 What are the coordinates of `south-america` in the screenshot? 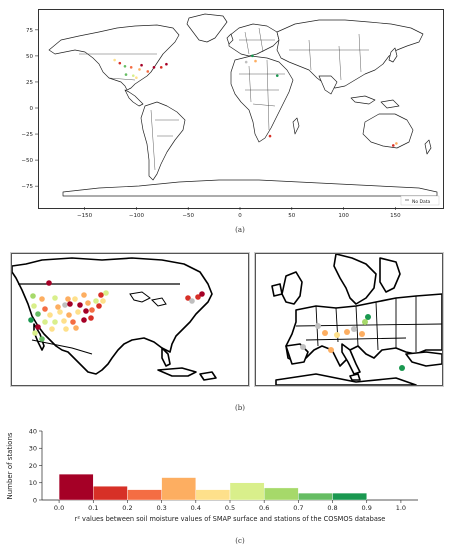 It's located at (163, 141).